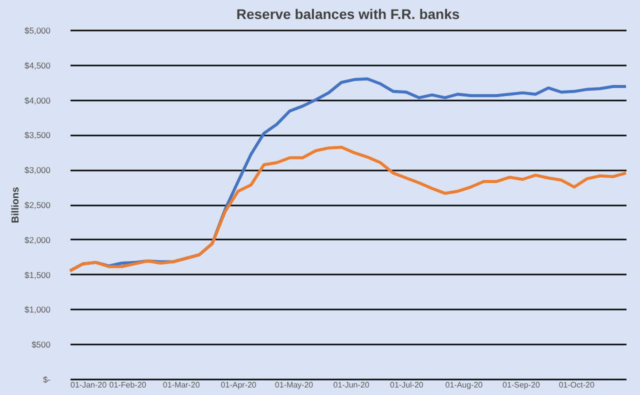 This screenshot has height=395, width=640. I want to click on y-tick-label: $3,000, so click(37, 170).